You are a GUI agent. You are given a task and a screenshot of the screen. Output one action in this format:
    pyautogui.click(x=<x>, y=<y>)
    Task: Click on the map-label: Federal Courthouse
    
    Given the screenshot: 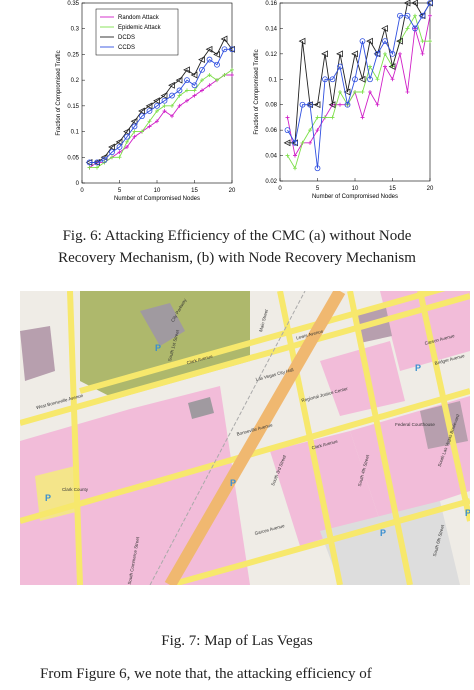 What is the action you would take?
    pyautogui.click(x=415, y=424)
    